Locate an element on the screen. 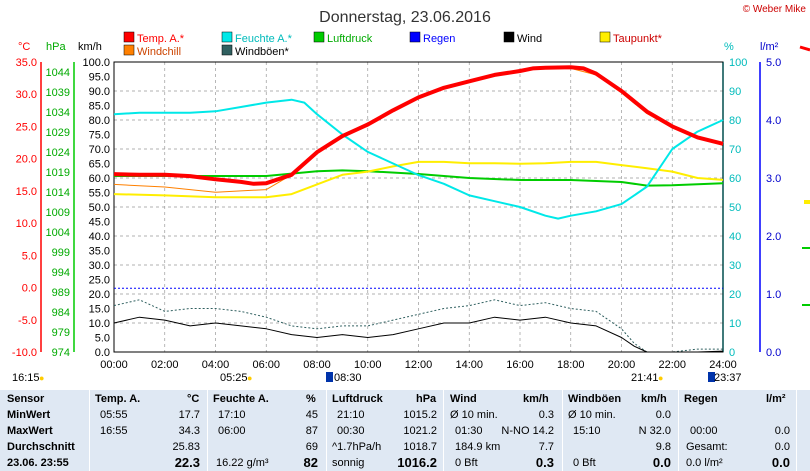  tick-label-celsius: 10.0 is located at coordinates (26, 224).